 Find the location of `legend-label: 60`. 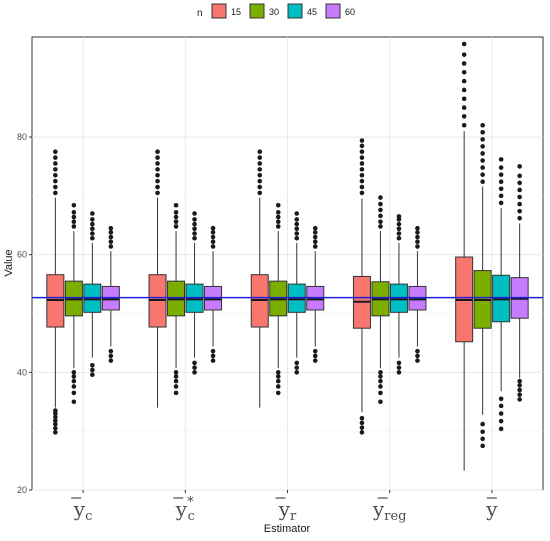

legend-label: 60 is located at coordinates (350, 12).